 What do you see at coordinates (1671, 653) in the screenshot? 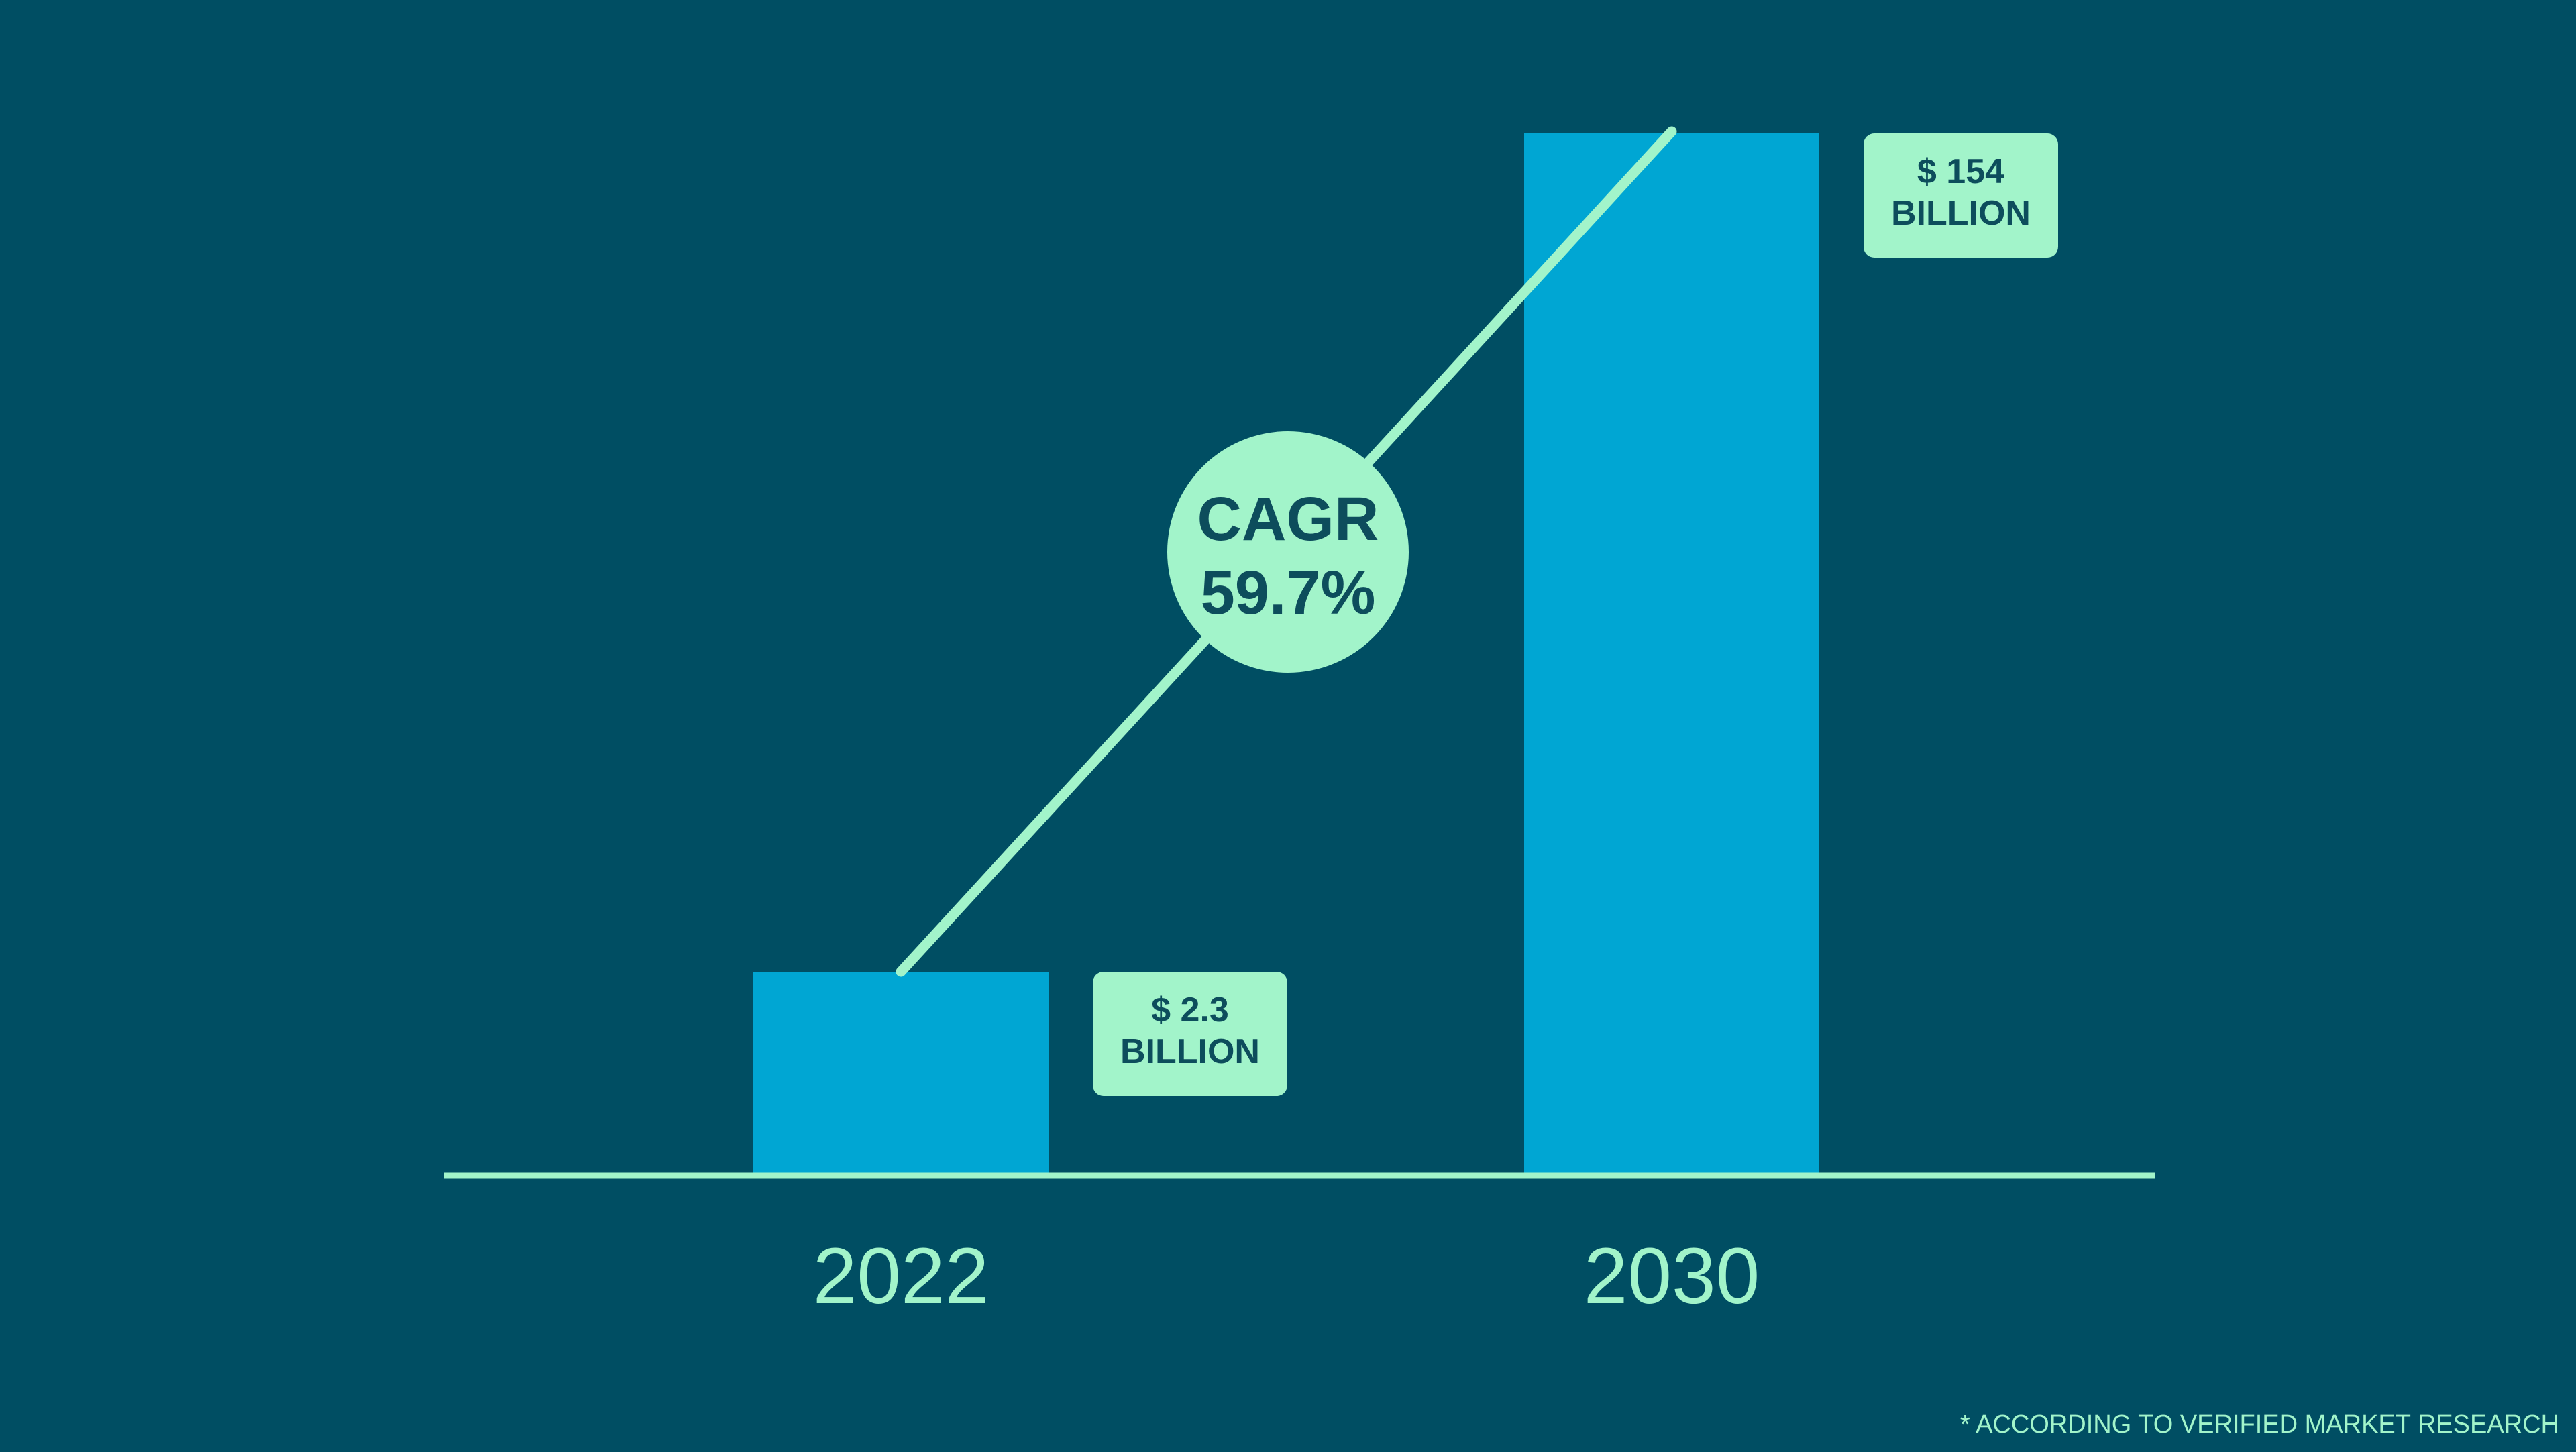
I see `bar-2030` at bounding box center [1671, 653].